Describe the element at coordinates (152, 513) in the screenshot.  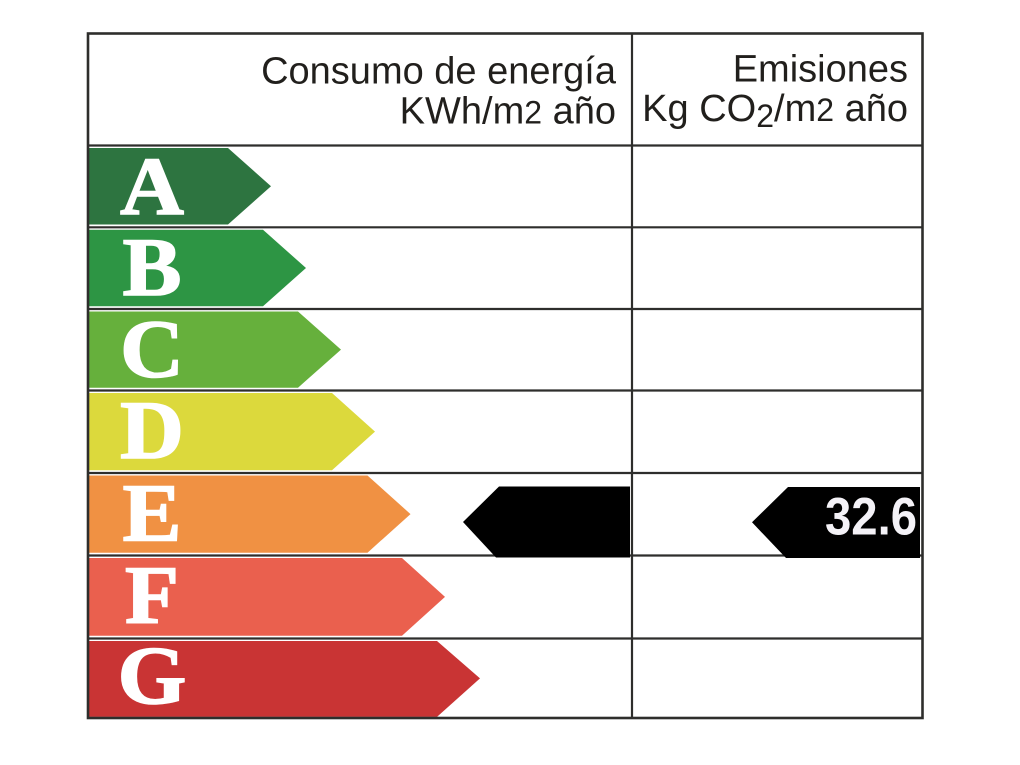
I see `svg-text: E` at that location.